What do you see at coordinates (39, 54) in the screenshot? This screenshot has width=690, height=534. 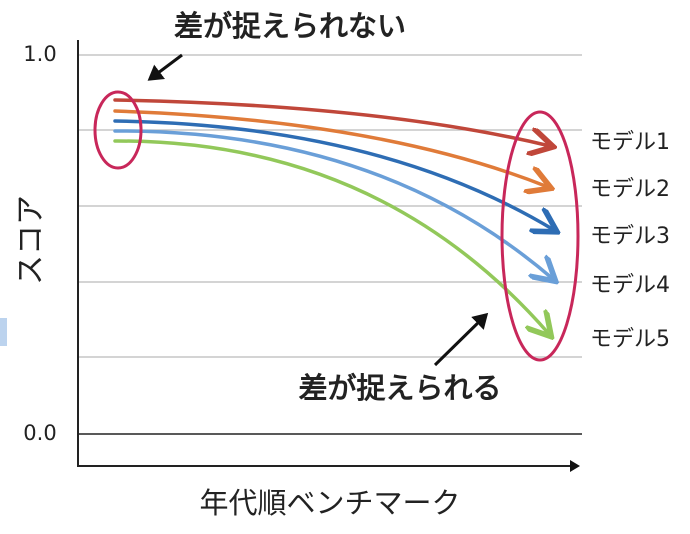 I see `y-tick-label: 1.0` at bounding box center [39, 54].